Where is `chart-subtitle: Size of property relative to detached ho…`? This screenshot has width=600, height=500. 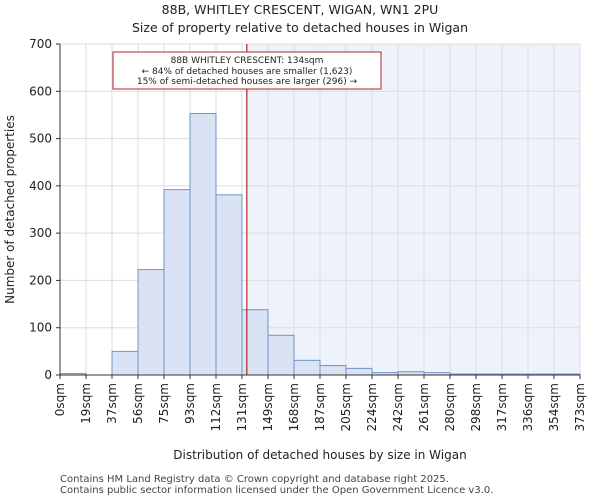 chart-subtitle: Size of property relative to detached ho… is located at coordinates (300, 27).